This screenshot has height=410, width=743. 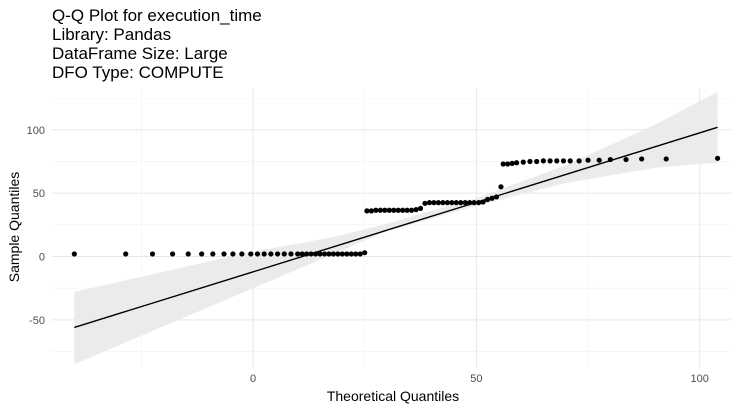 I want to click on x-tick-label: 0, so click(x=253, y=379).